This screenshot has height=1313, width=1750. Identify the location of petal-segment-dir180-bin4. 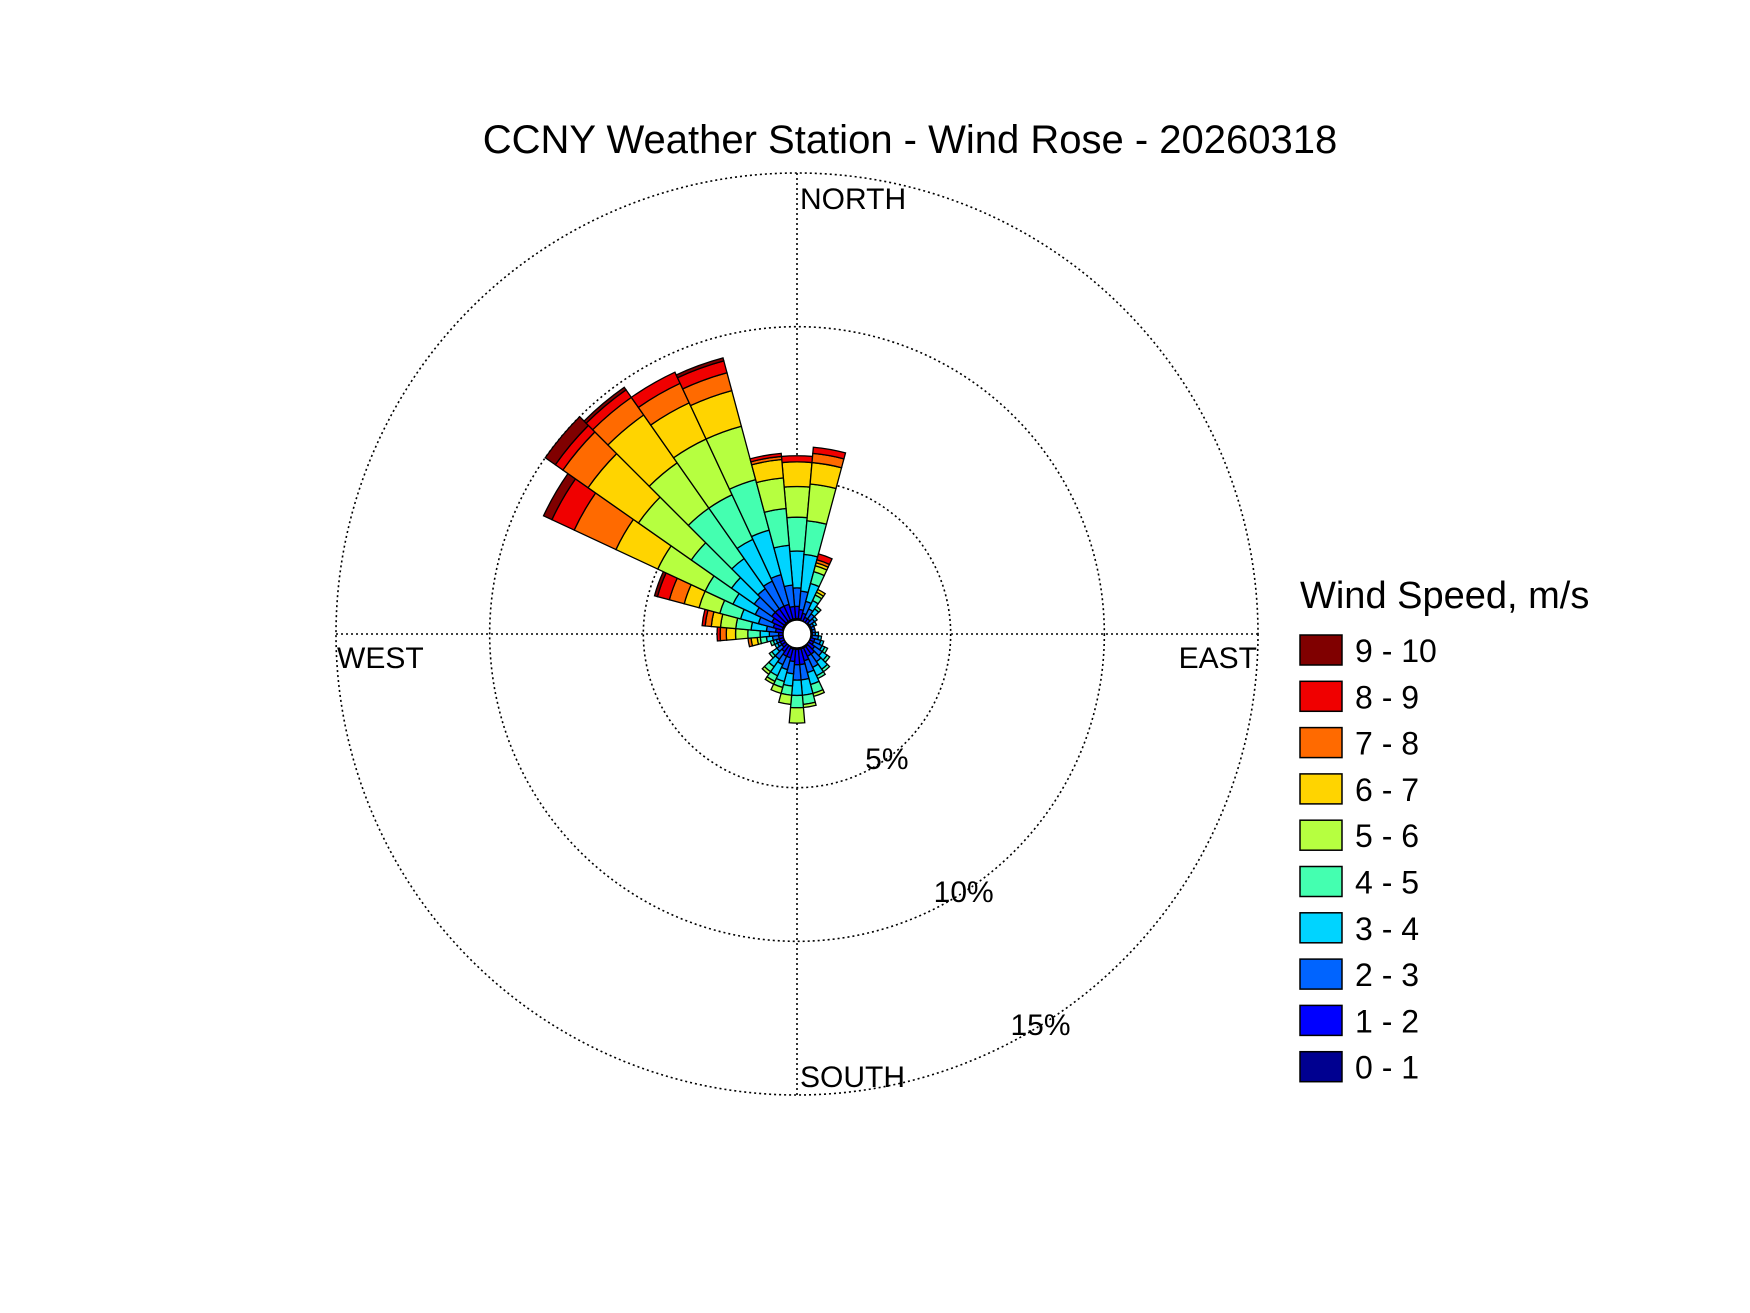
(797, 701).